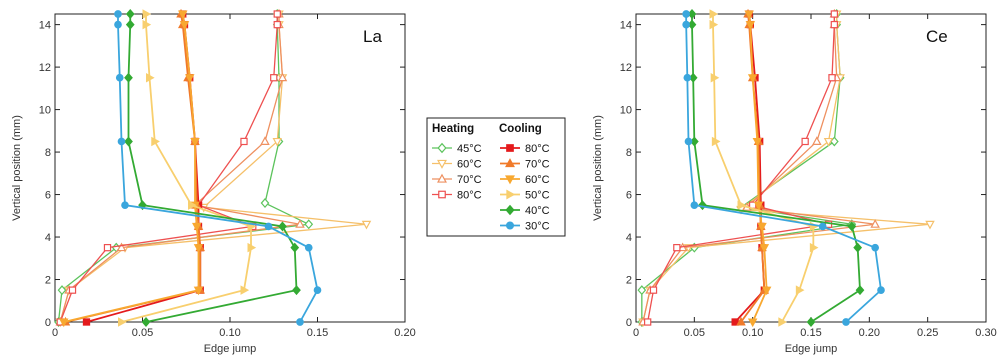 This screenshot has height=361, width=999. Describe the element at coordinates (758, 169) in the screenshot. I see `series-cooling-60c` at that location.